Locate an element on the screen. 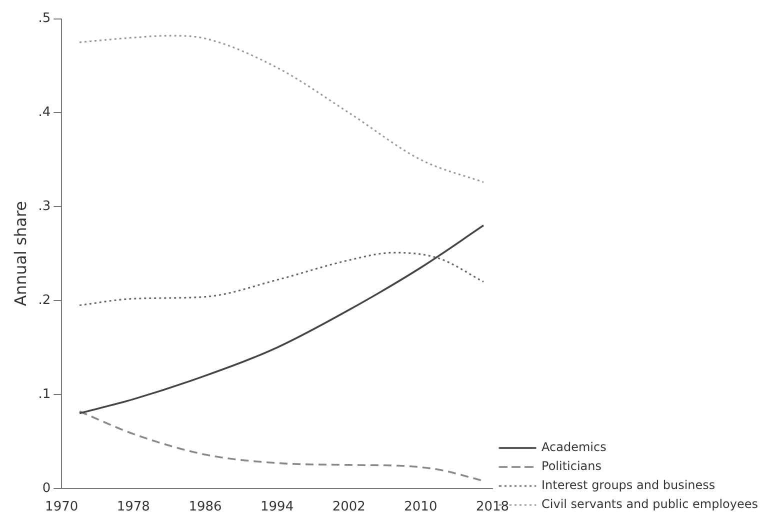  y-tick-label: .4 is located at coordinates (44, 112).